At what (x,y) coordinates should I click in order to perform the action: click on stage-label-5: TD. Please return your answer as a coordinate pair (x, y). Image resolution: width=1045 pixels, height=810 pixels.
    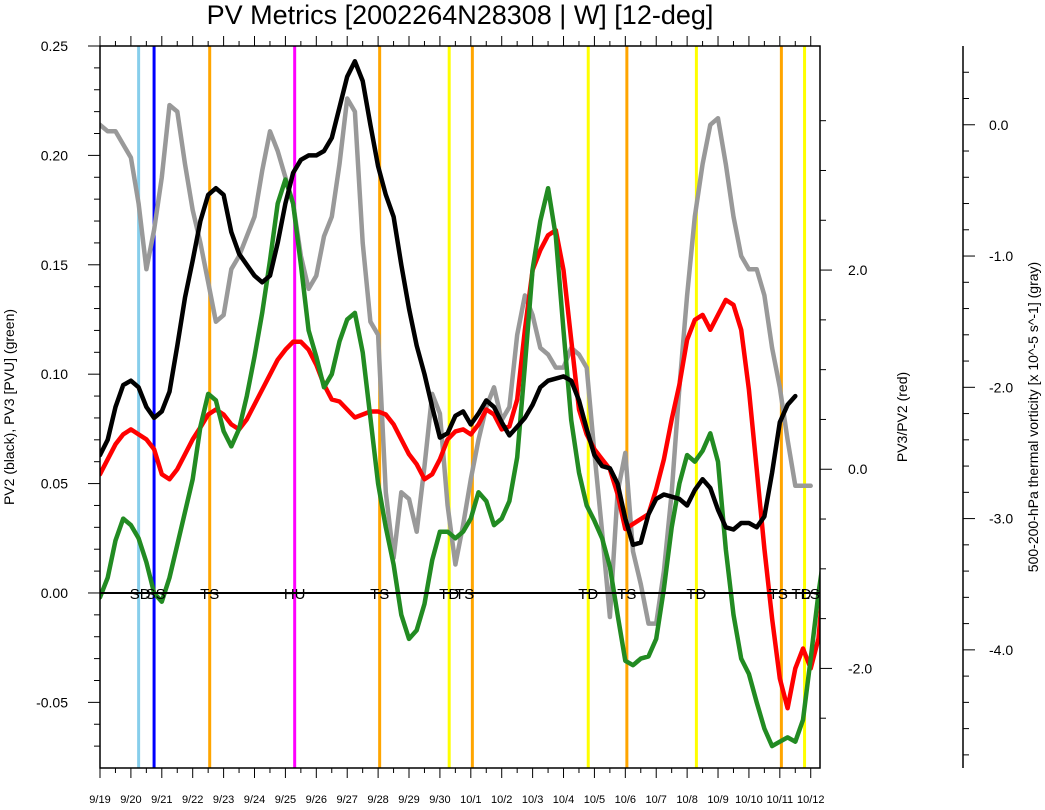
    Looking at the image, I should click on (449, 594).